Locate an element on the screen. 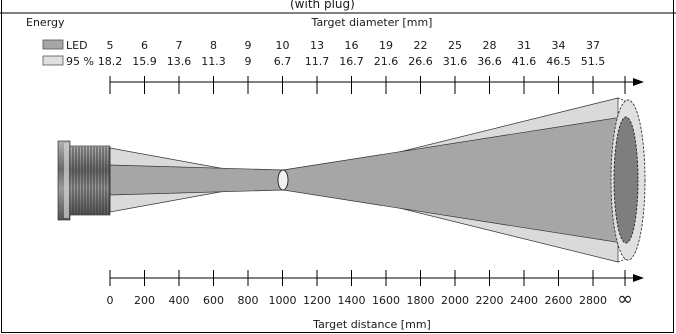 The height and width of the screenshot is (334, 676). led-diameter-value: 31 is located at coordinates (524, 45).